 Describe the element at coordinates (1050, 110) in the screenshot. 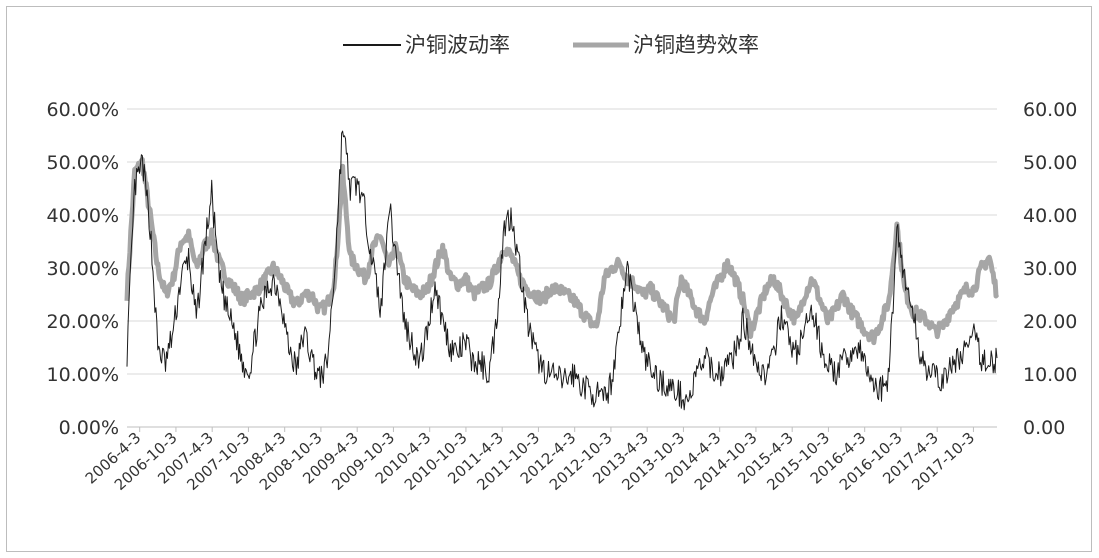

I see `right-tick-label: 60.00` at that location.